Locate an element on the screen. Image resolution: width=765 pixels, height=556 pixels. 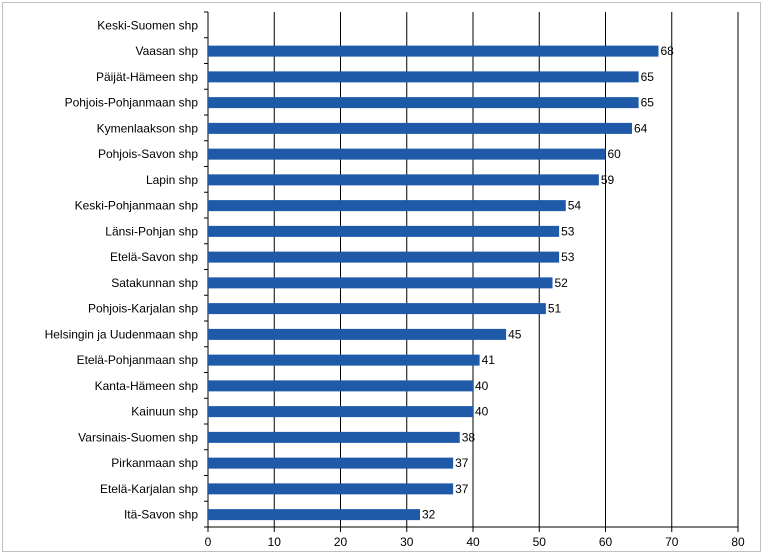
category-label: Etelä-Savon shp is located at coordinates (154, 257).